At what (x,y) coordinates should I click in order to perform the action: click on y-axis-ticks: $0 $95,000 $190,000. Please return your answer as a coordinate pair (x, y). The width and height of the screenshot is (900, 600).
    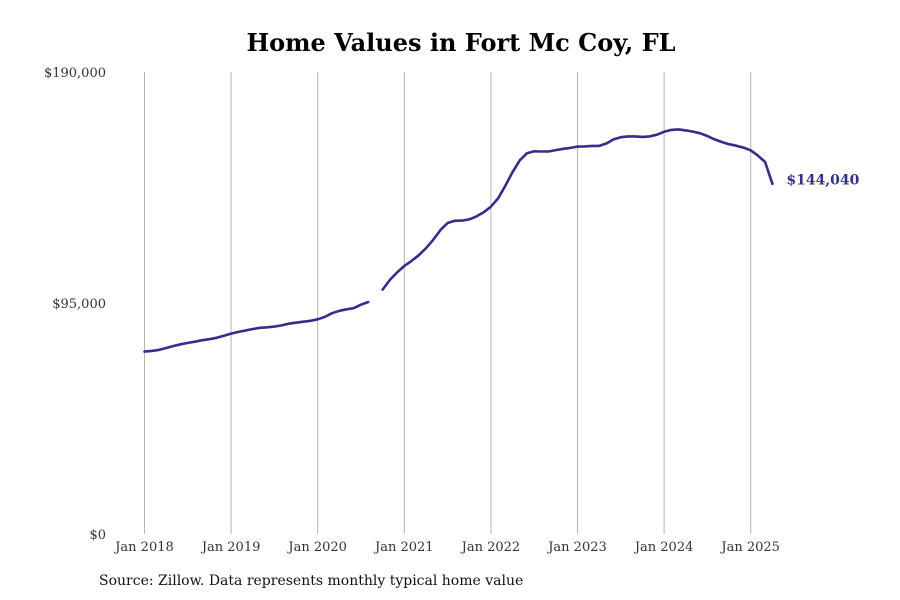
    Looking at the image, I should click on (75, 304).